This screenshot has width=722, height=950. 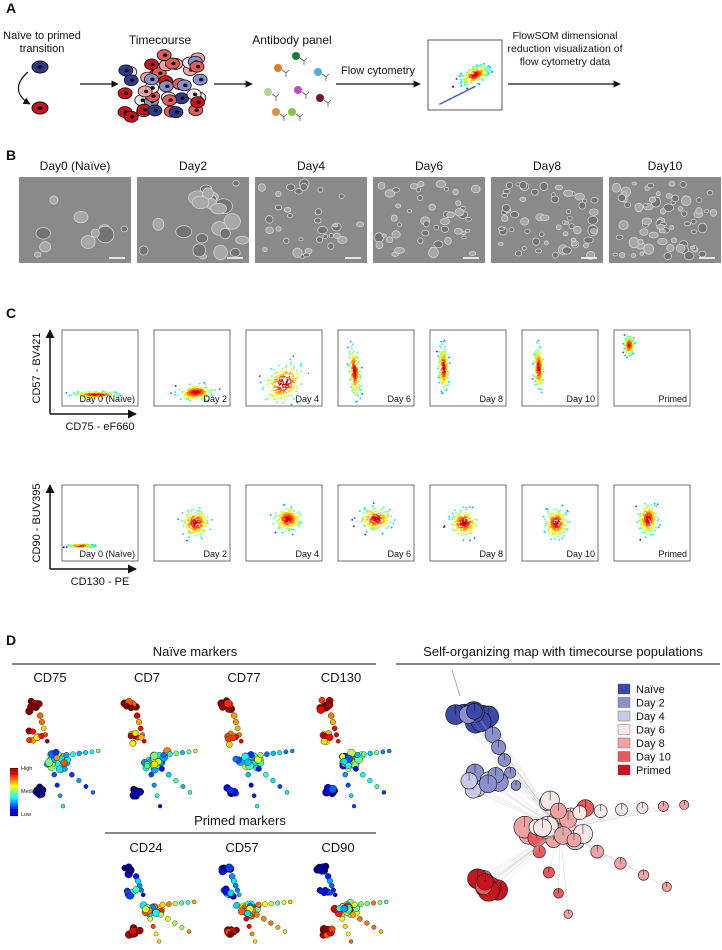 I want to click on antibody, so click(x=268, y=92).